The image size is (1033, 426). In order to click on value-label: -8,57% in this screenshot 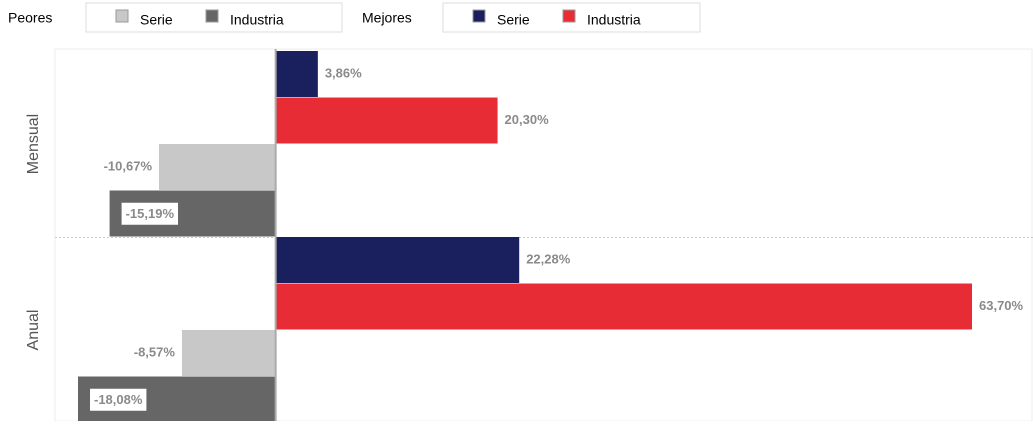, I will do `click(155, 352)`.